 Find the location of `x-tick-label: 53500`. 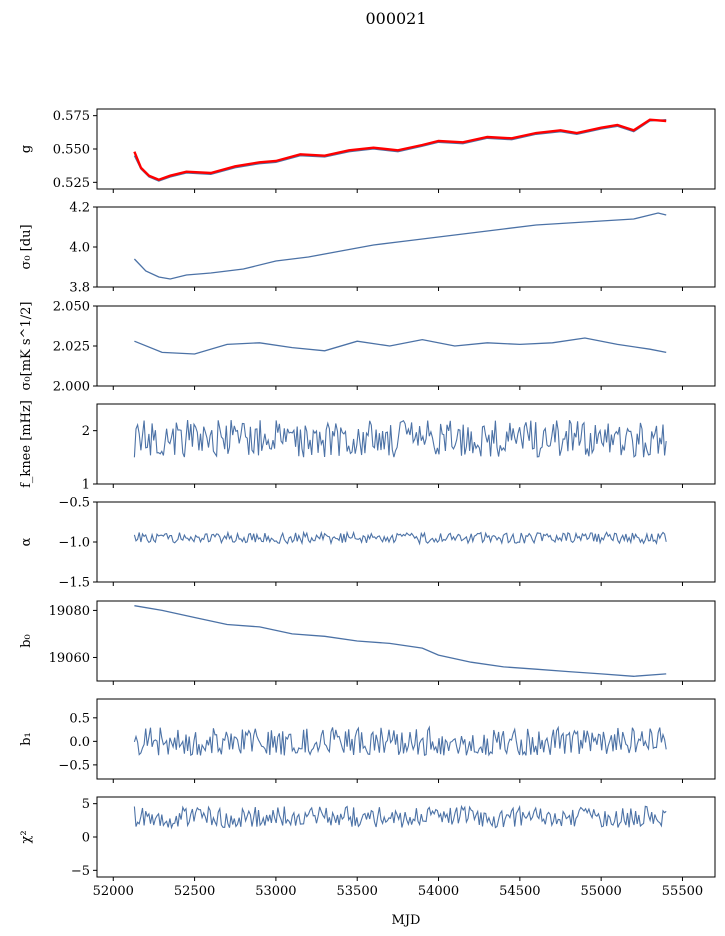

x-tick-label: 53500 is located at coordinates (357, 891).